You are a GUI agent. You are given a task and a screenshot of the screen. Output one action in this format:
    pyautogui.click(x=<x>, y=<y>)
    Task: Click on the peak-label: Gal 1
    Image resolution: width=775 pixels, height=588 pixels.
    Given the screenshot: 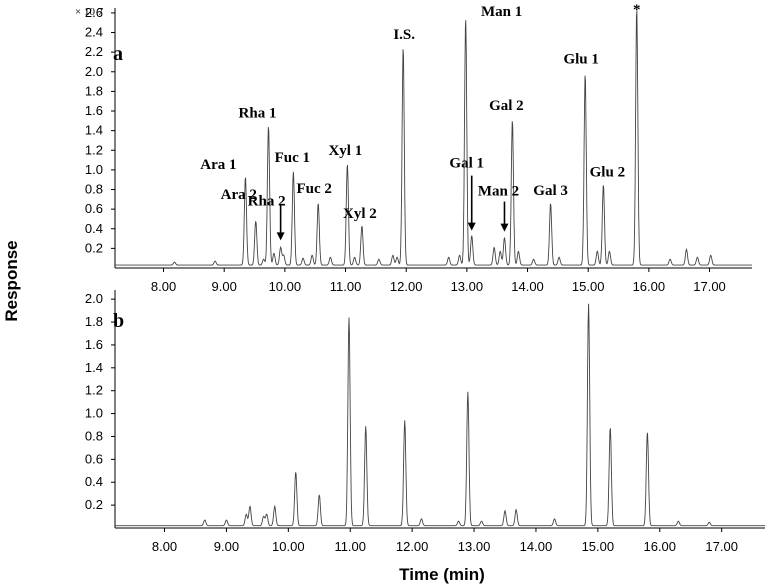 What is the action you would take?
    pyautogui.click(x=466, y=164)
    